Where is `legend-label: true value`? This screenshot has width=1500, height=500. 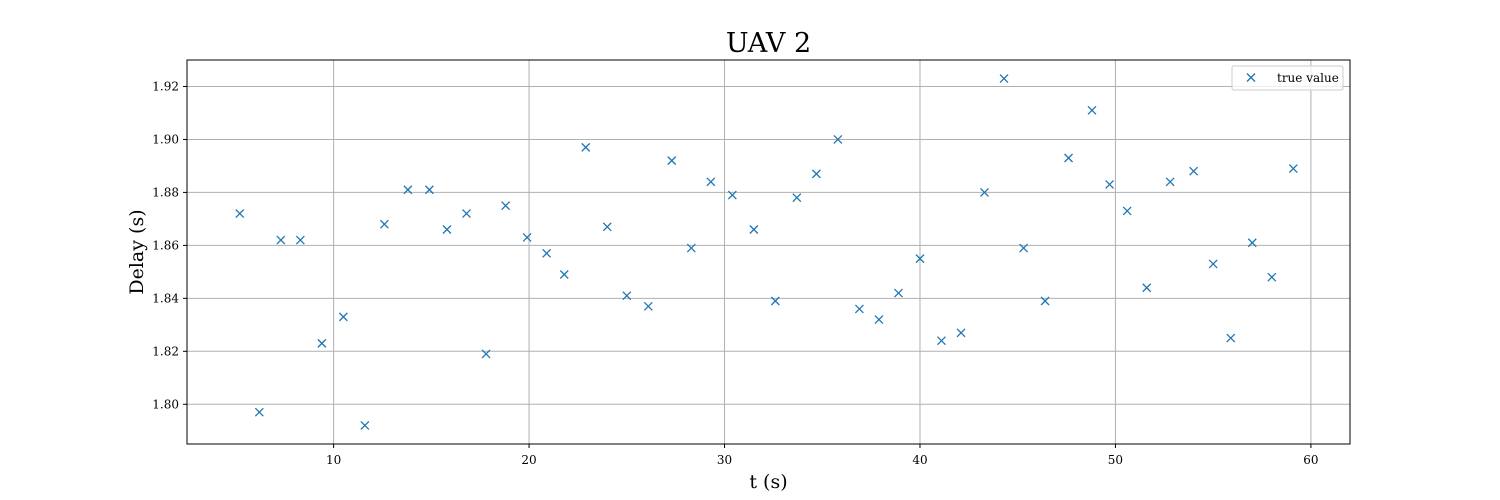 legend-label: true value is located at coordinates (1308, 78).